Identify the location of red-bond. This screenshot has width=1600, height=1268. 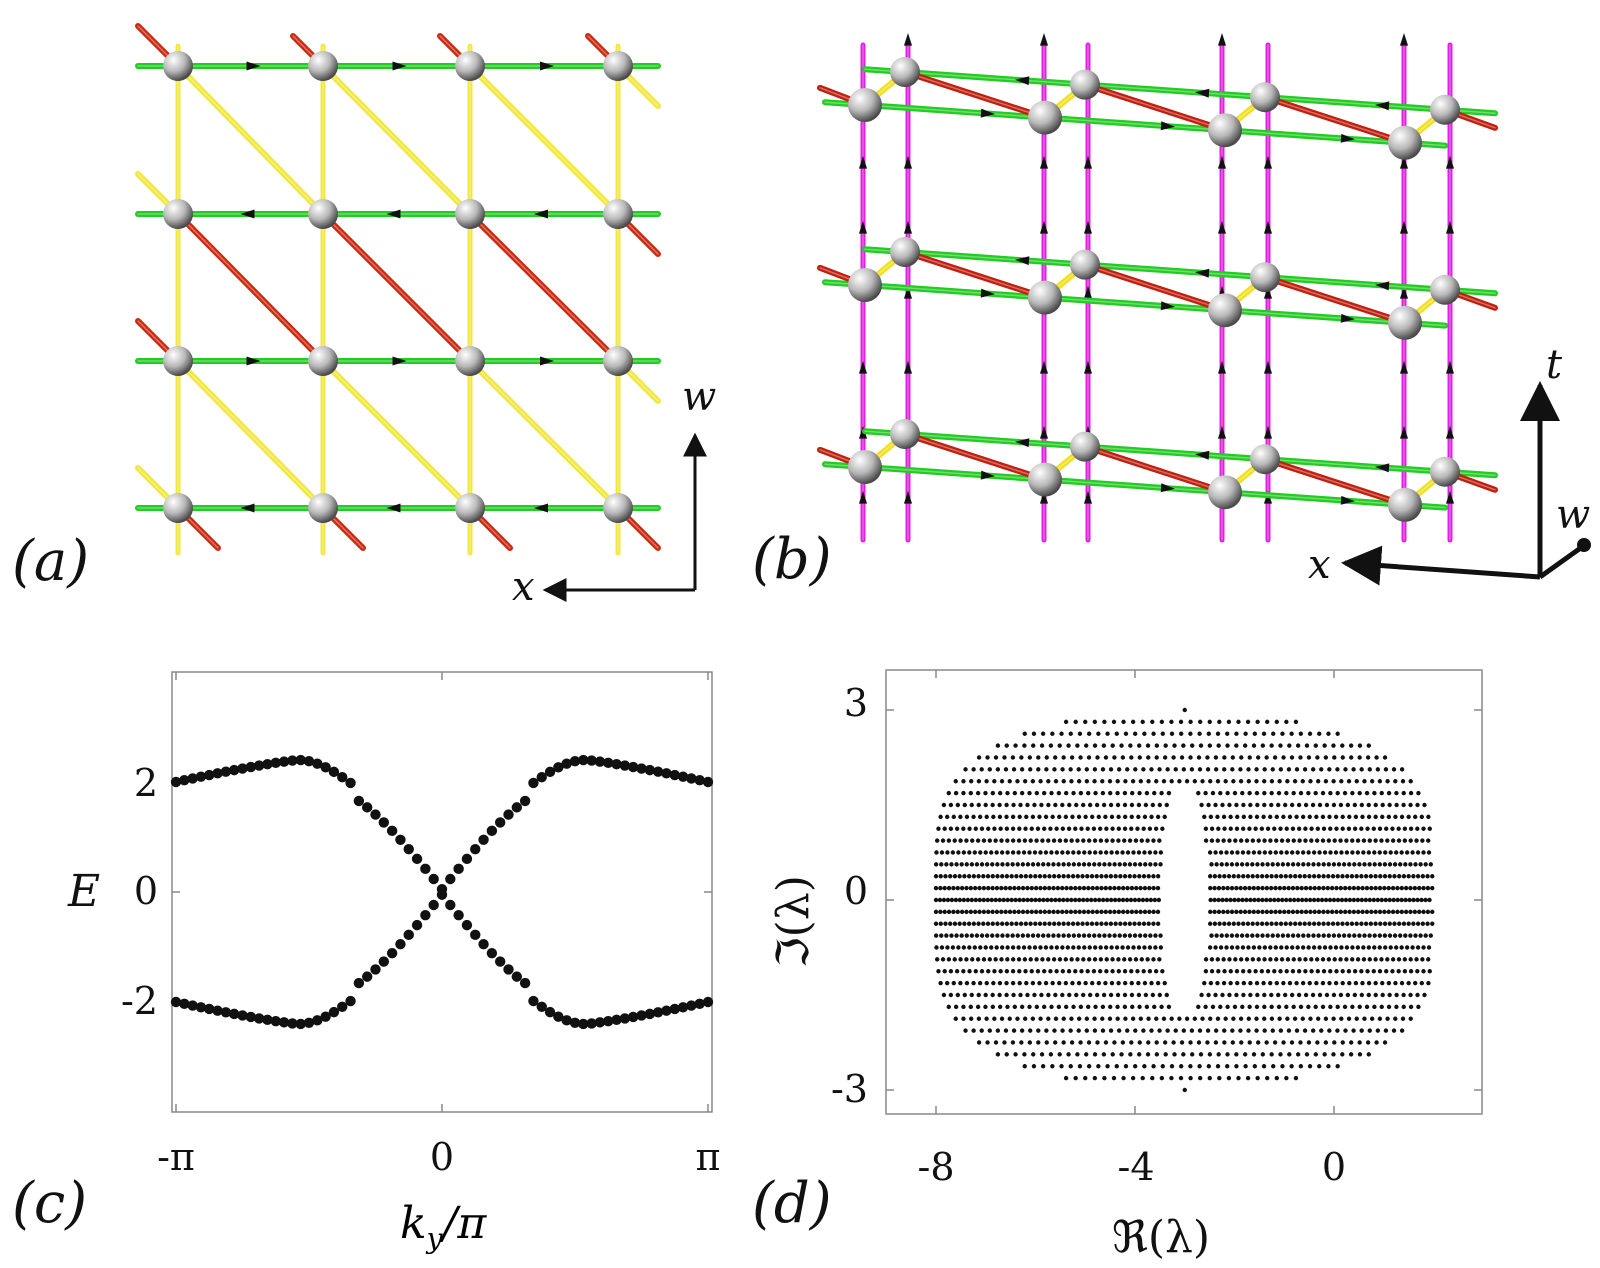
(1335, 120).